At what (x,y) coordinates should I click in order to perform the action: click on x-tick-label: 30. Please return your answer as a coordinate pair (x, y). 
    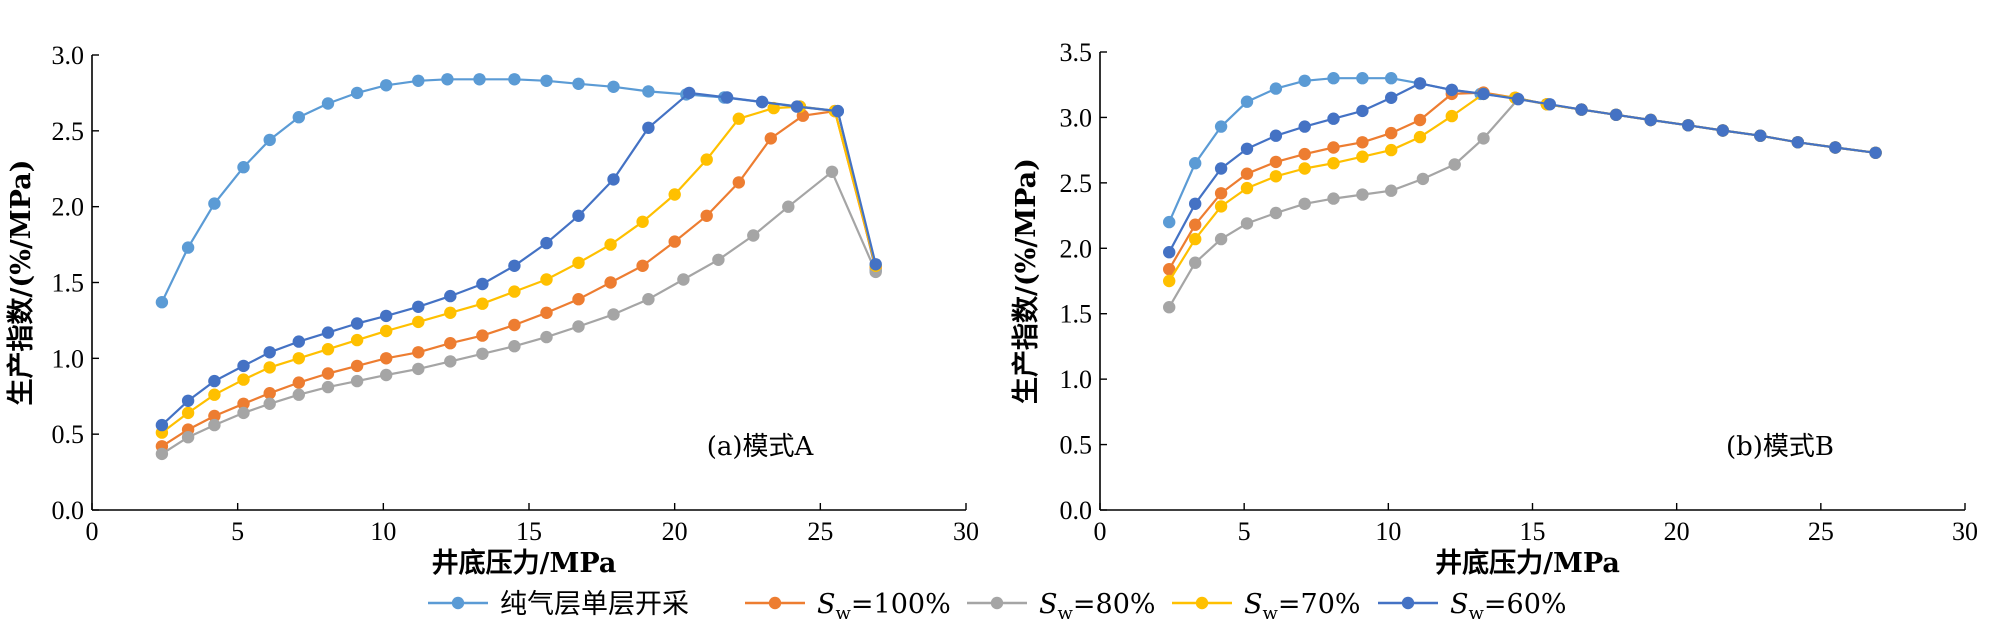
    Looking at the image, I should click on (1965, 531).